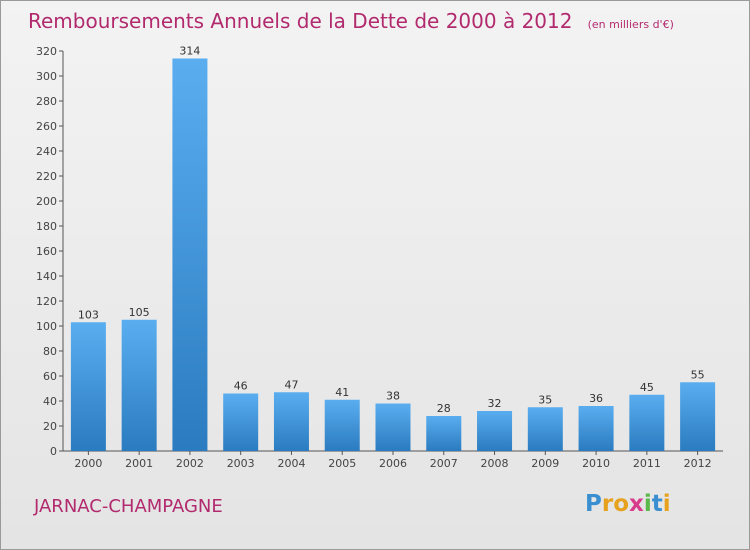 The height and width of the screenshot is (550, 750). What do you see at coordinates (596, 463) in the screenshot?
I see `x-tick-label: 2010` at bounding box center [596, 463].